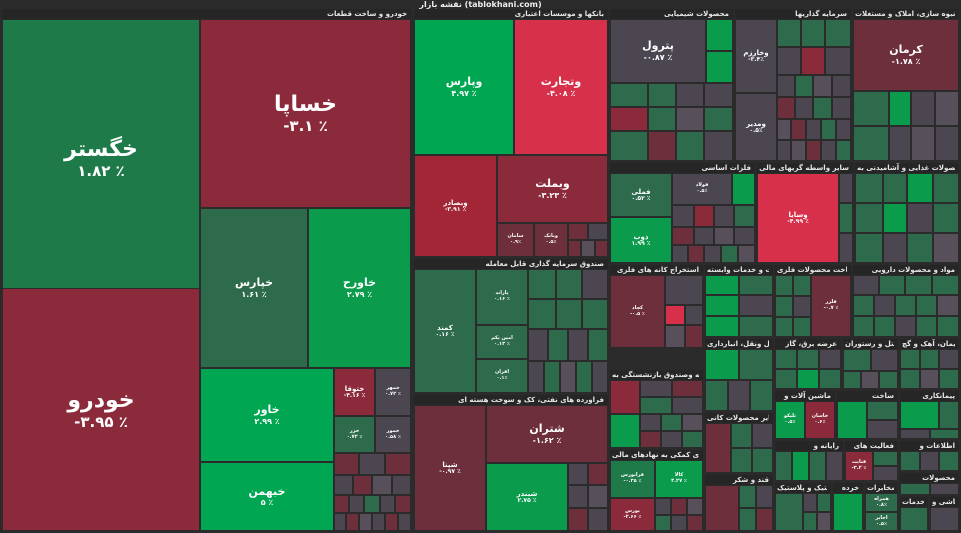  Describe the element at coordinates (632, 479) in the screenshot. I see `tile-farabors: فرابورس -۰.۳۵ ٪` at that location.